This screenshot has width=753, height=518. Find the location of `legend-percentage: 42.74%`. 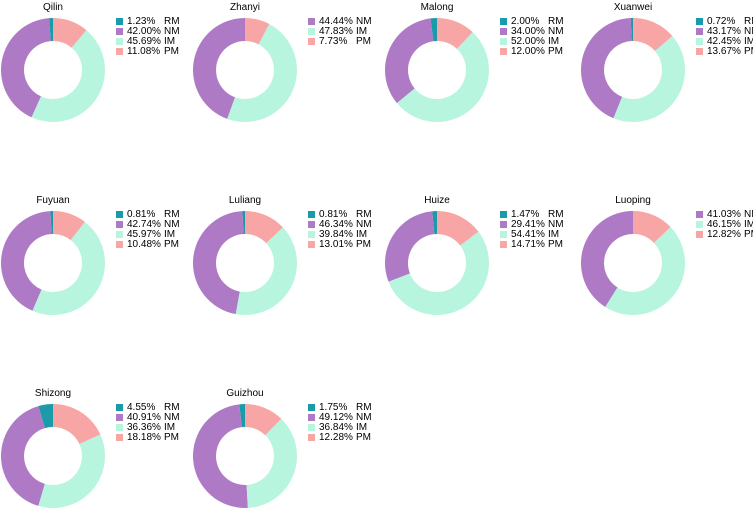

legend-percentage: 42.74% is located at coordinates (144, 224).